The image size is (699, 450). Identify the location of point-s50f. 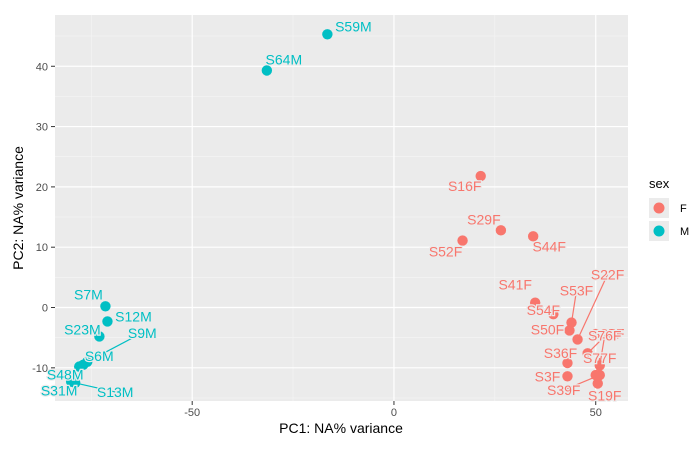
(569, 330).